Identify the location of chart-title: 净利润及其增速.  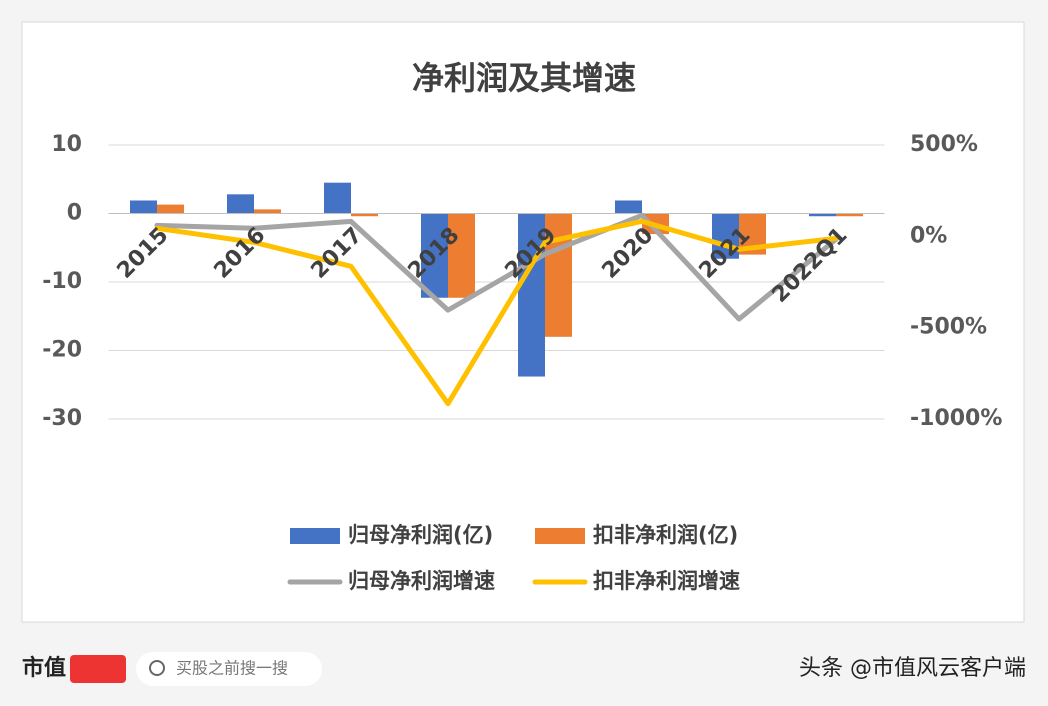
(524, 78).